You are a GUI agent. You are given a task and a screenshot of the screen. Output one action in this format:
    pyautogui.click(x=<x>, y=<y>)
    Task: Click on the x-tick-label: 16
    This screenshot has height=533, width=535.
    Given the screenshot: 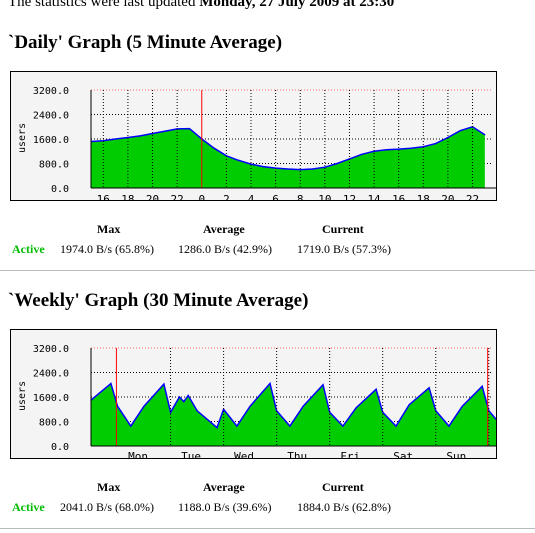 What is the action you would take?
    pyautogui.click(x=103, y=196)
    